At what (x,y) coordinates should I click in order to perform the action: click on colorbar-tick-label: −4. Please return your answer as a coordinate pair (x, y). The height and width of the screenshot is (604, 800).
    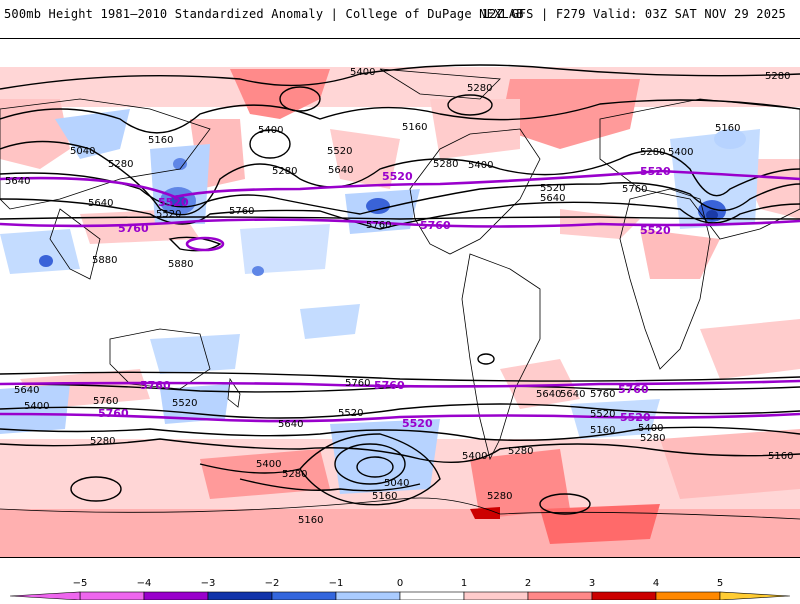
    Looking at the image, I should click on (144, 583).